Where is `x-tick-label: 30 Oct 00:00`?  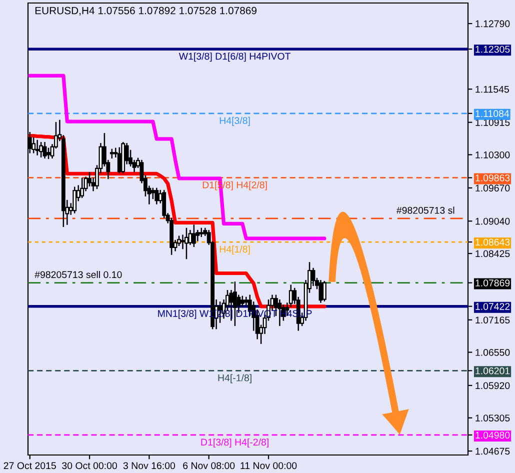 x-tick-label: 30 Oct 00:00 is located at coordinates (89, 466).